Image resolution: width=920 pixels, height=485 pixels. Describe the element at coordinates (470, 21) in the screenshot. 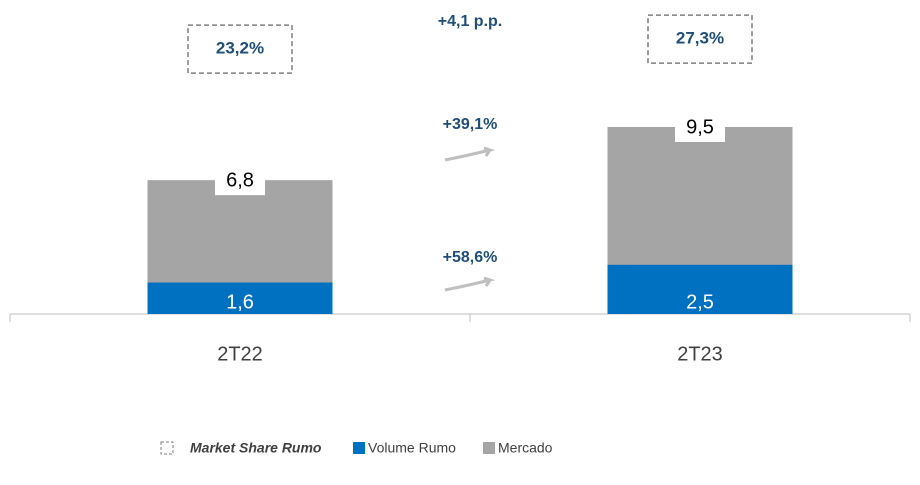

I see `annotation: +4,1 p.p.` at that location.